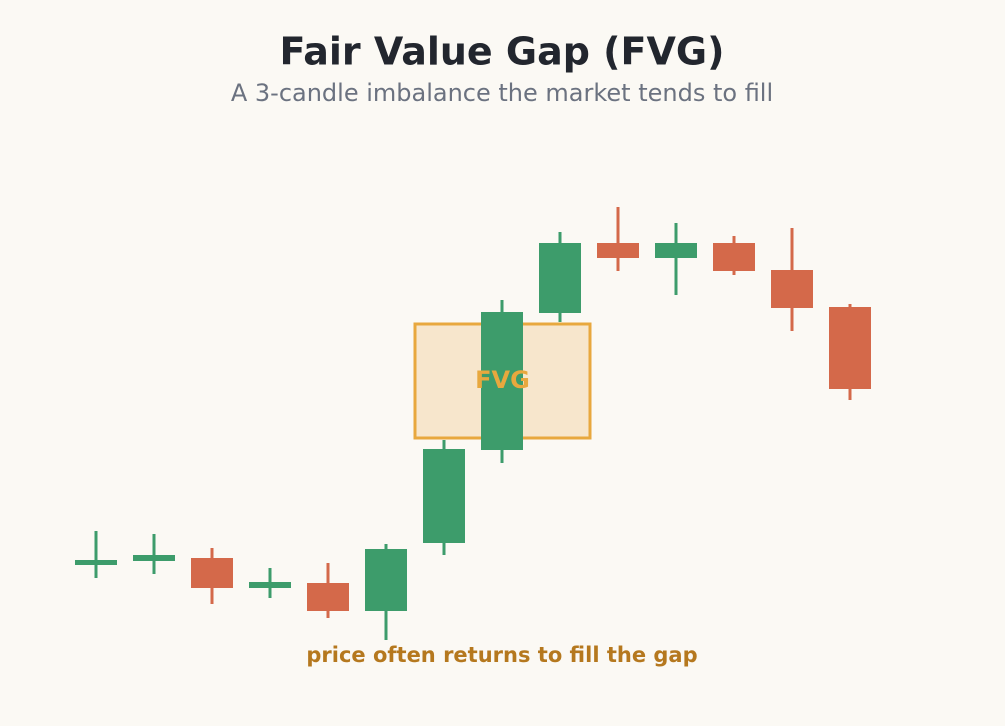 The width and height of the screenshot is (1005, 726). I want to click on chart-title: Fair Value Gap (FVG), so click(502, 52).